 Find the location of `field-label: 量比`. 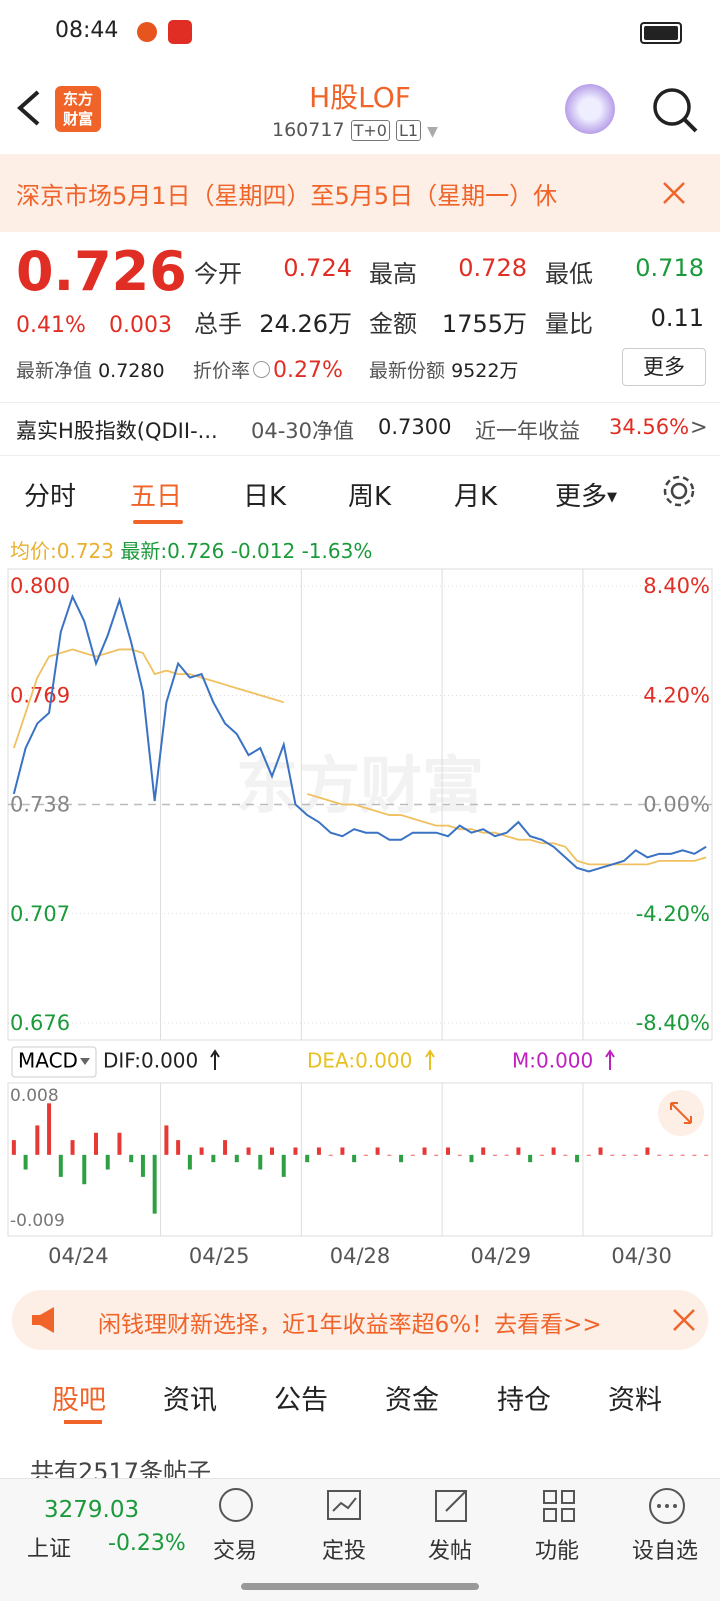

field-label: 量比 is located at coordinates (569, 324).